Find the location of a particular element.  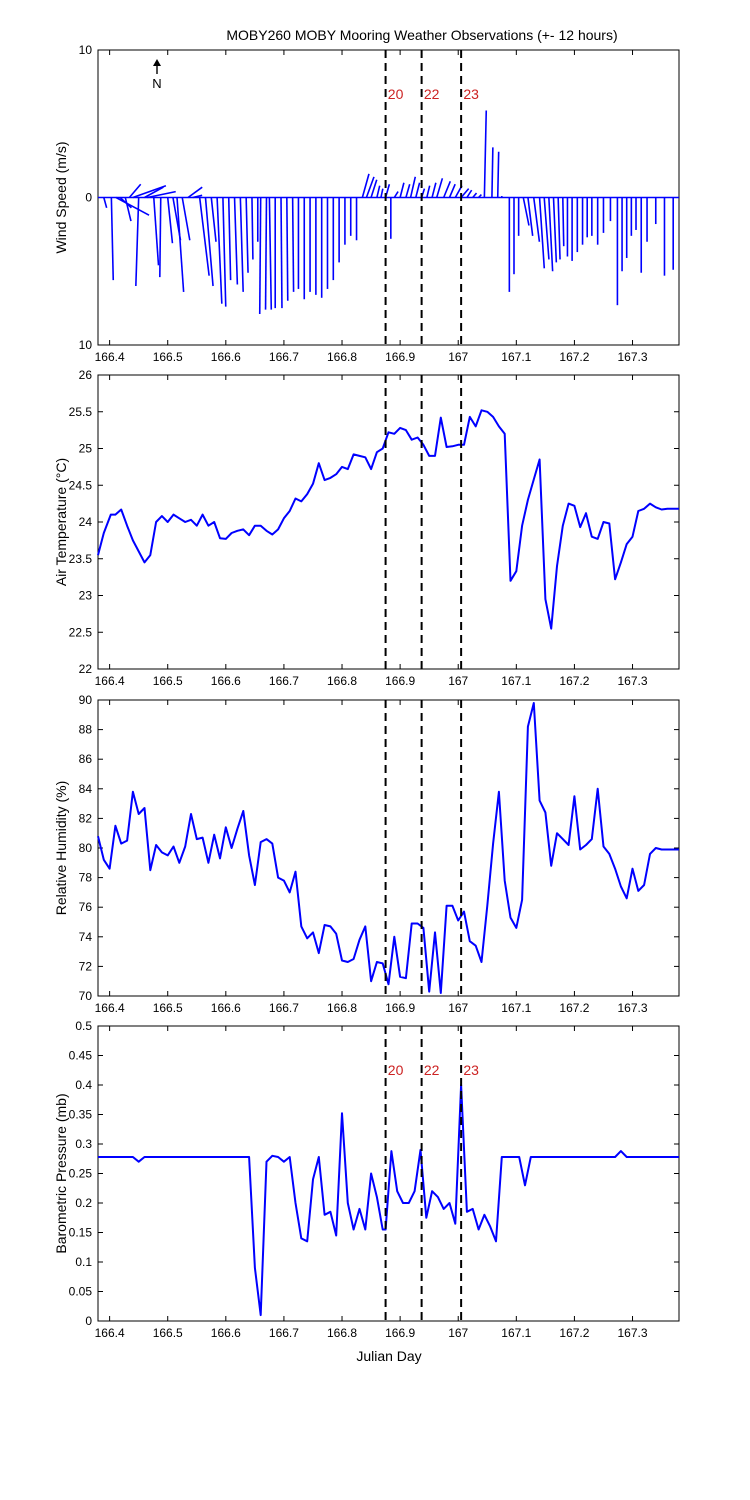

y-tick-label: 24 is located at coordinates (86, 522).